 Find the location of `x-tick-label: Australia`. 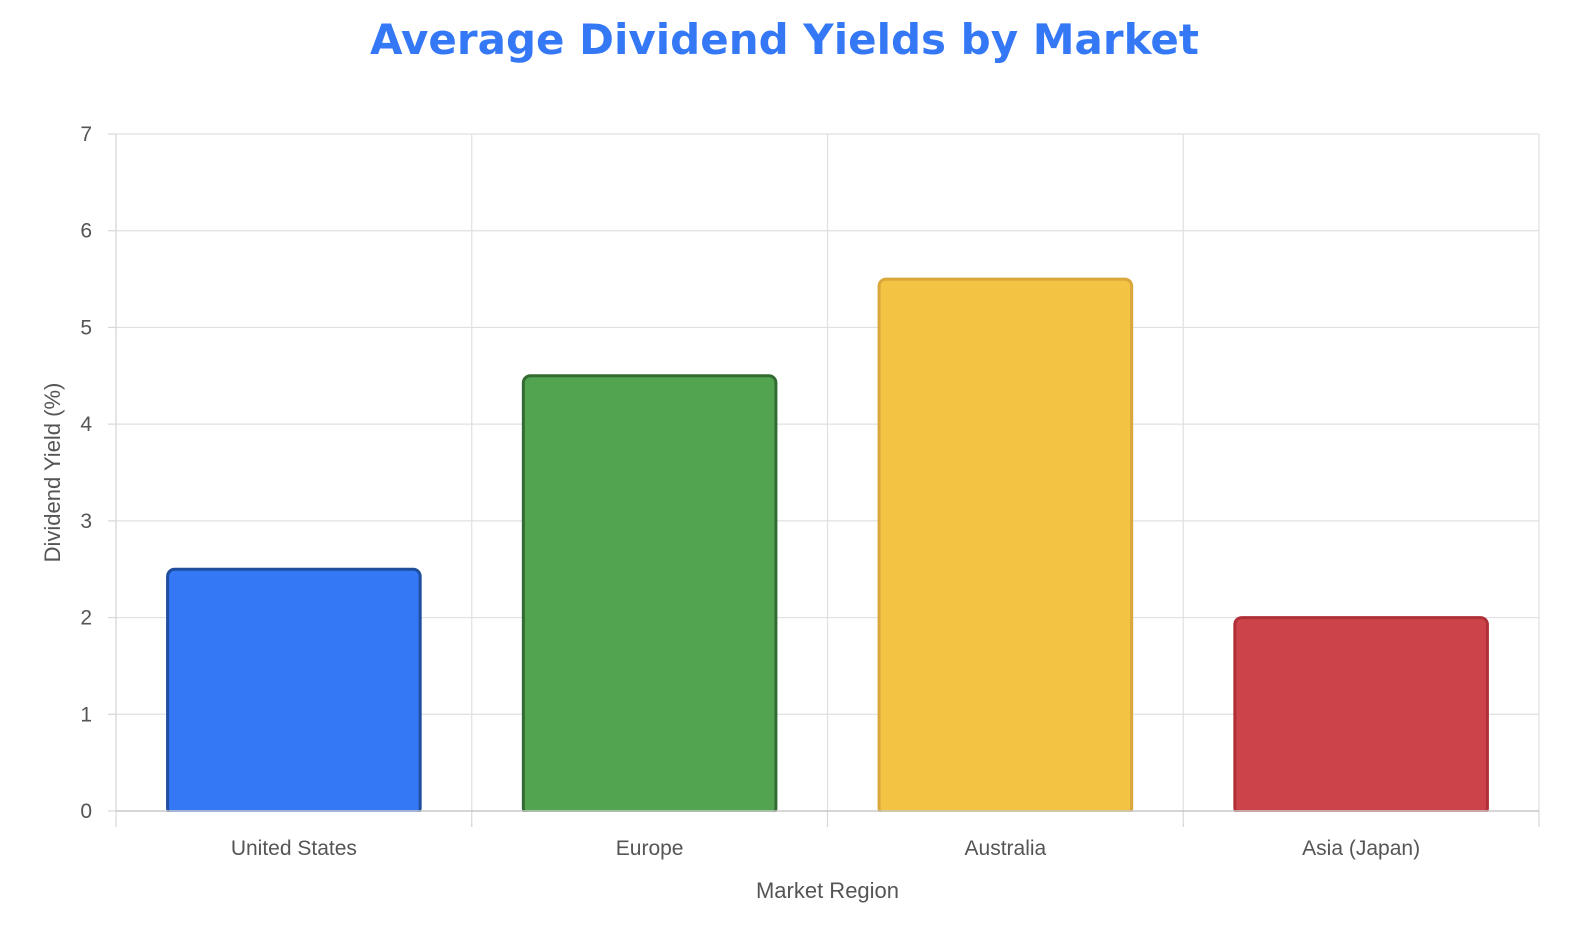

x-tick-label: Australia is located at coordinates (1006, 848).